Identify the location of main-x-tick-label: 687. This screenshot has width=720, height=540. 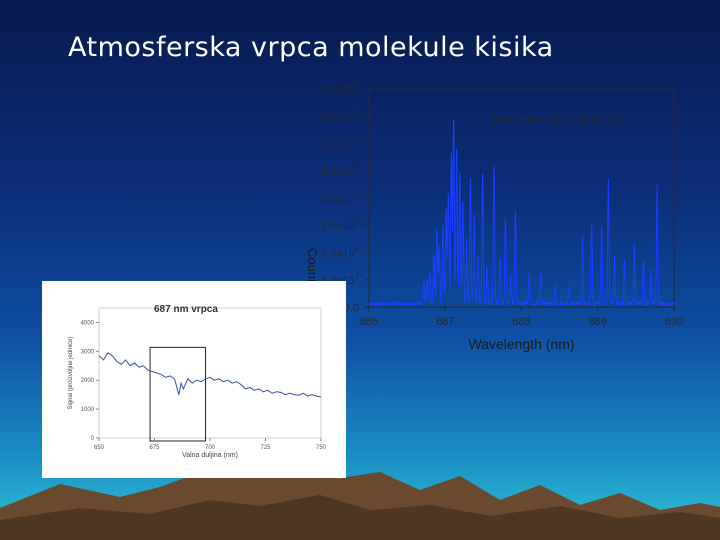
(445, 322).